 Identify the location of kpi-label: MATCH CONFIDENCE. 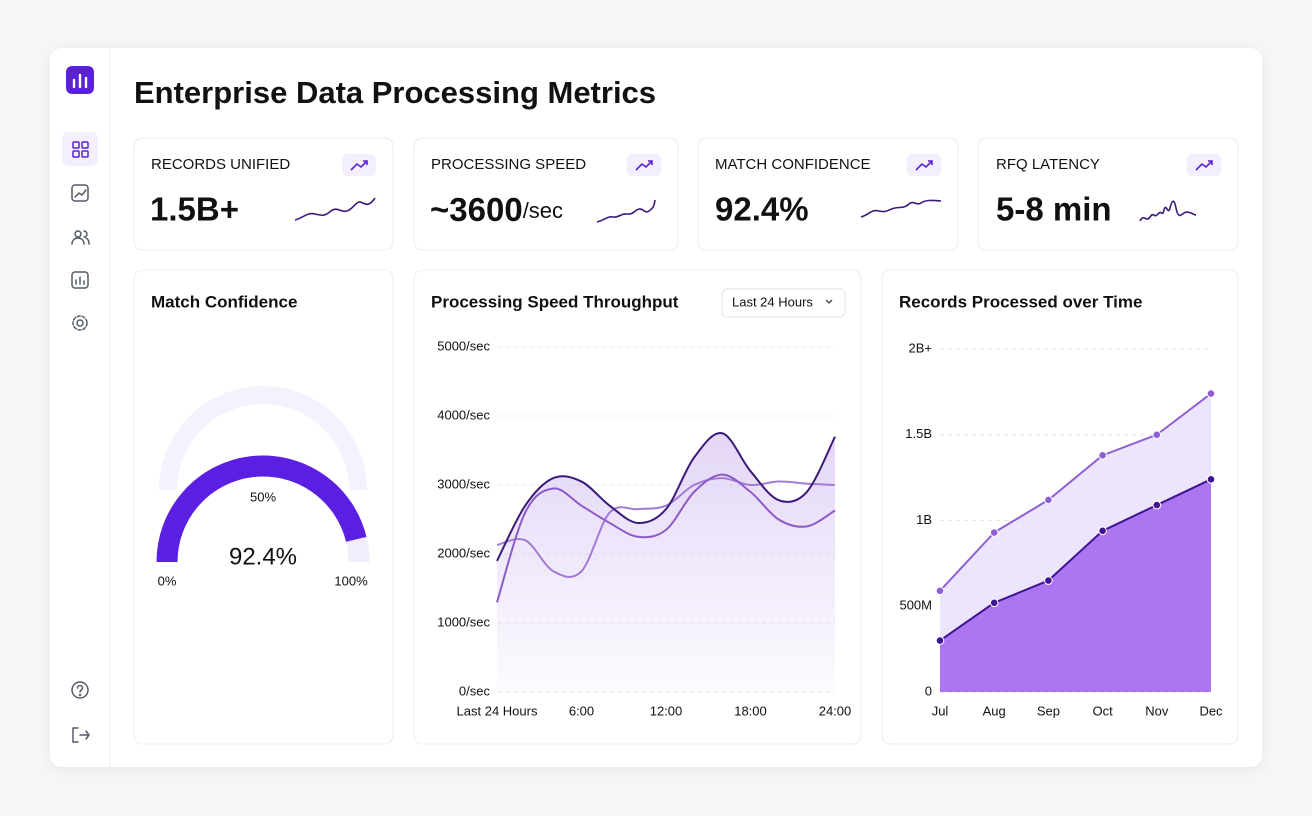
(793, 164).